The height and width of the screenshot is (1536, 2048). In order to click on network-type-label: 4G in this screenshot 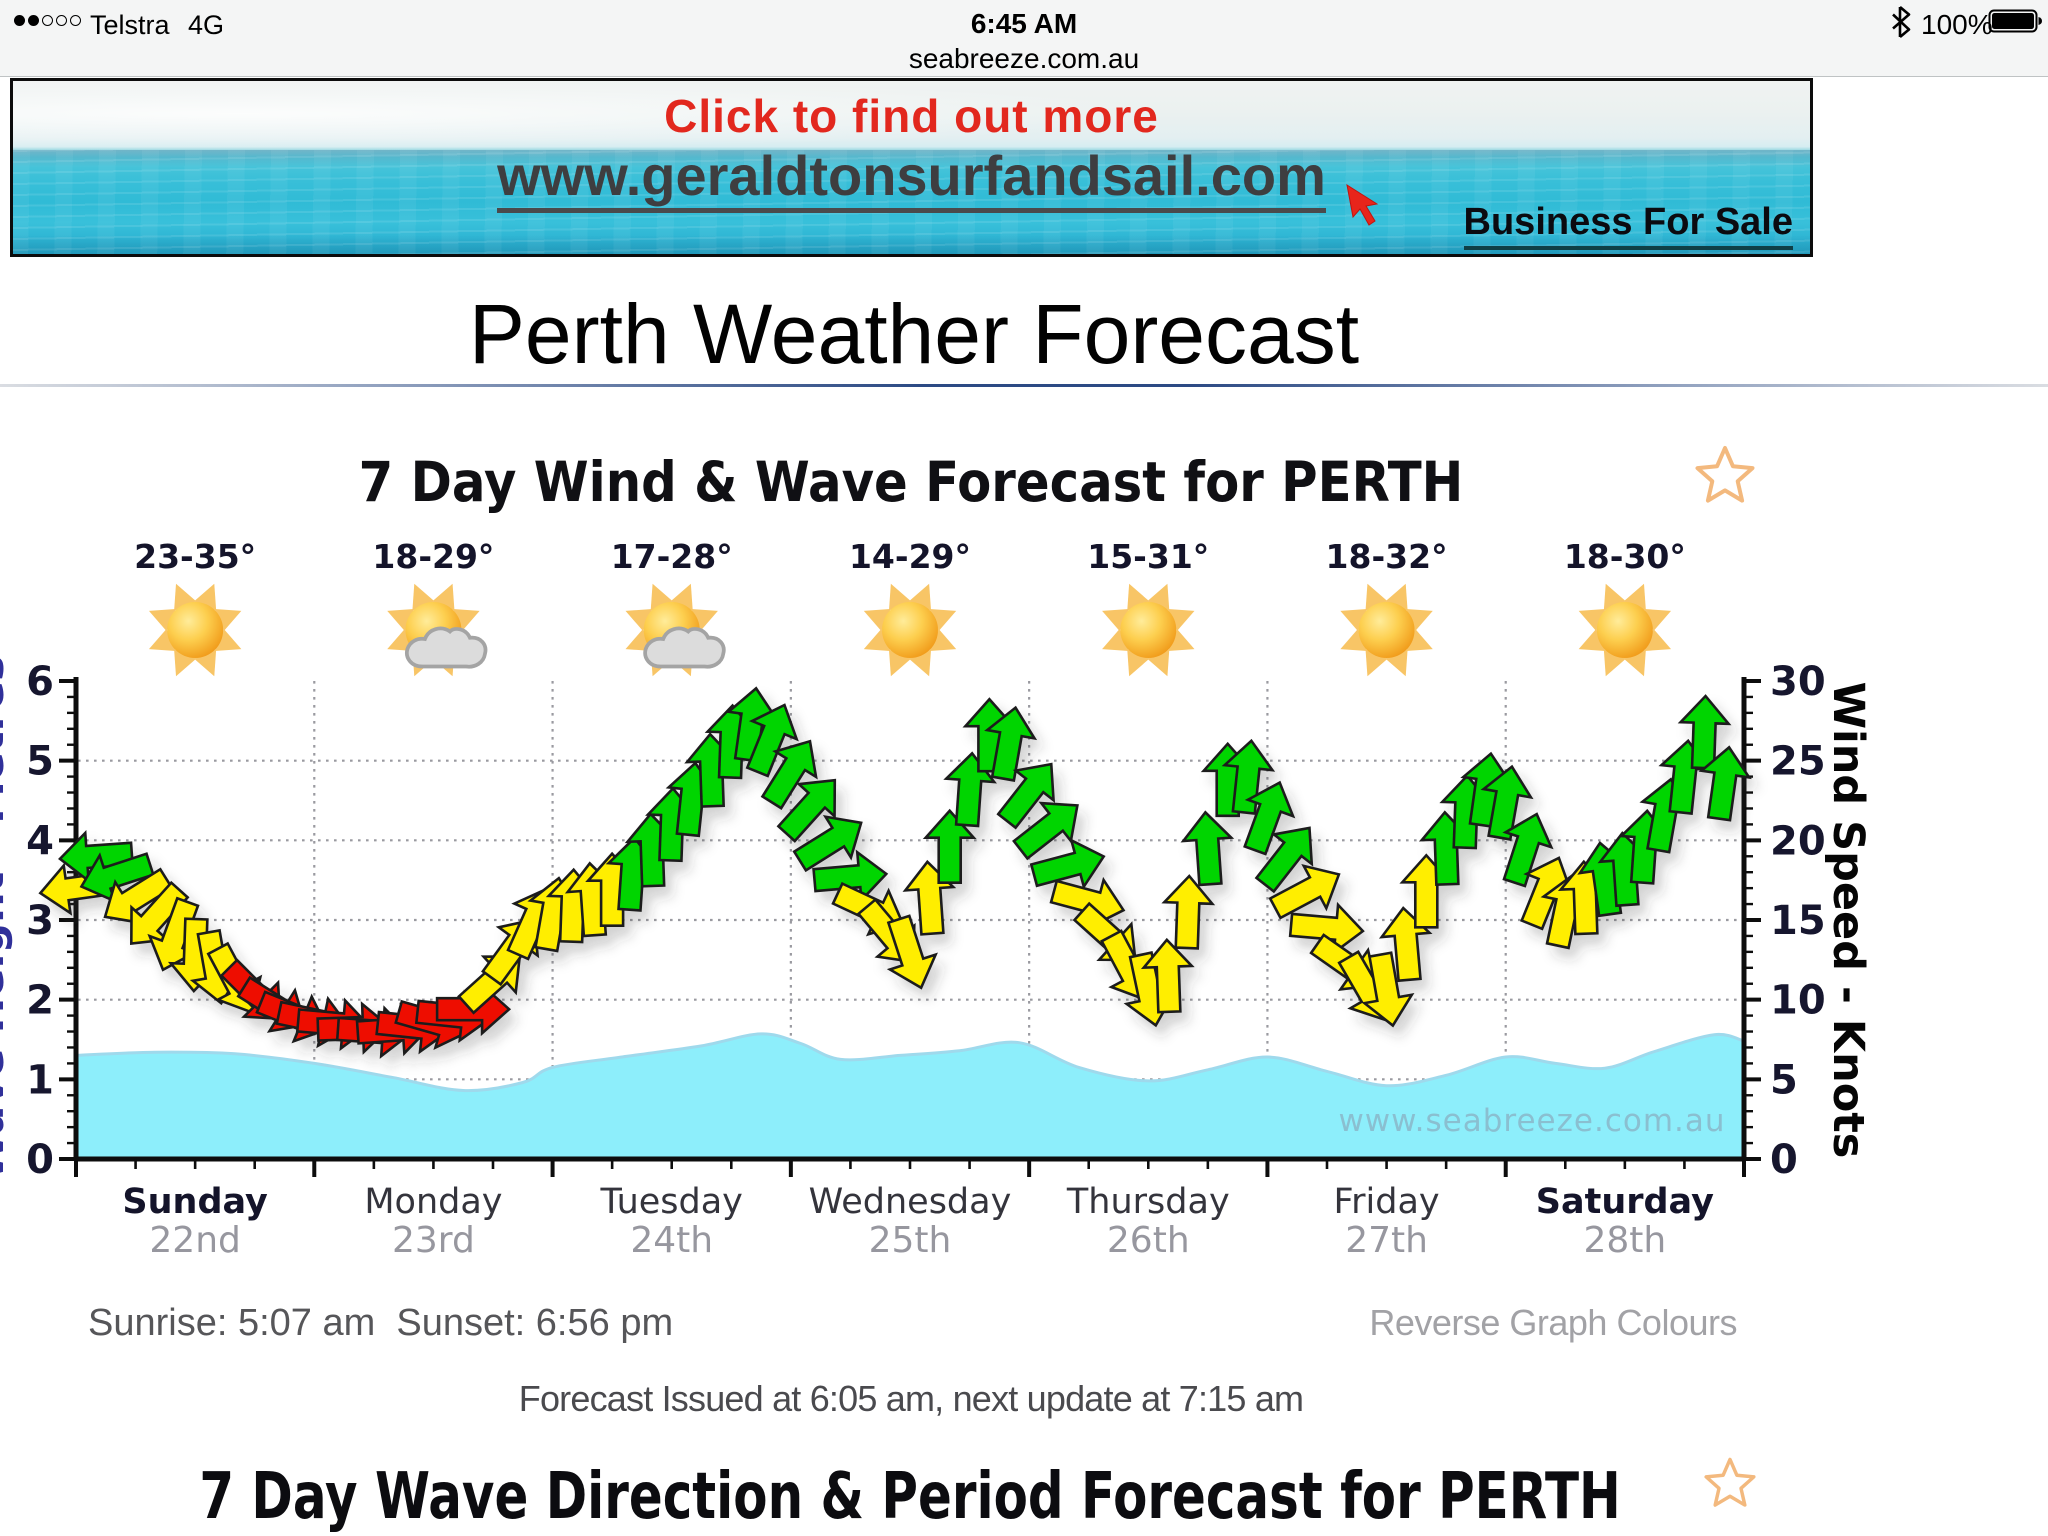, I will do `click(206, 25)`.